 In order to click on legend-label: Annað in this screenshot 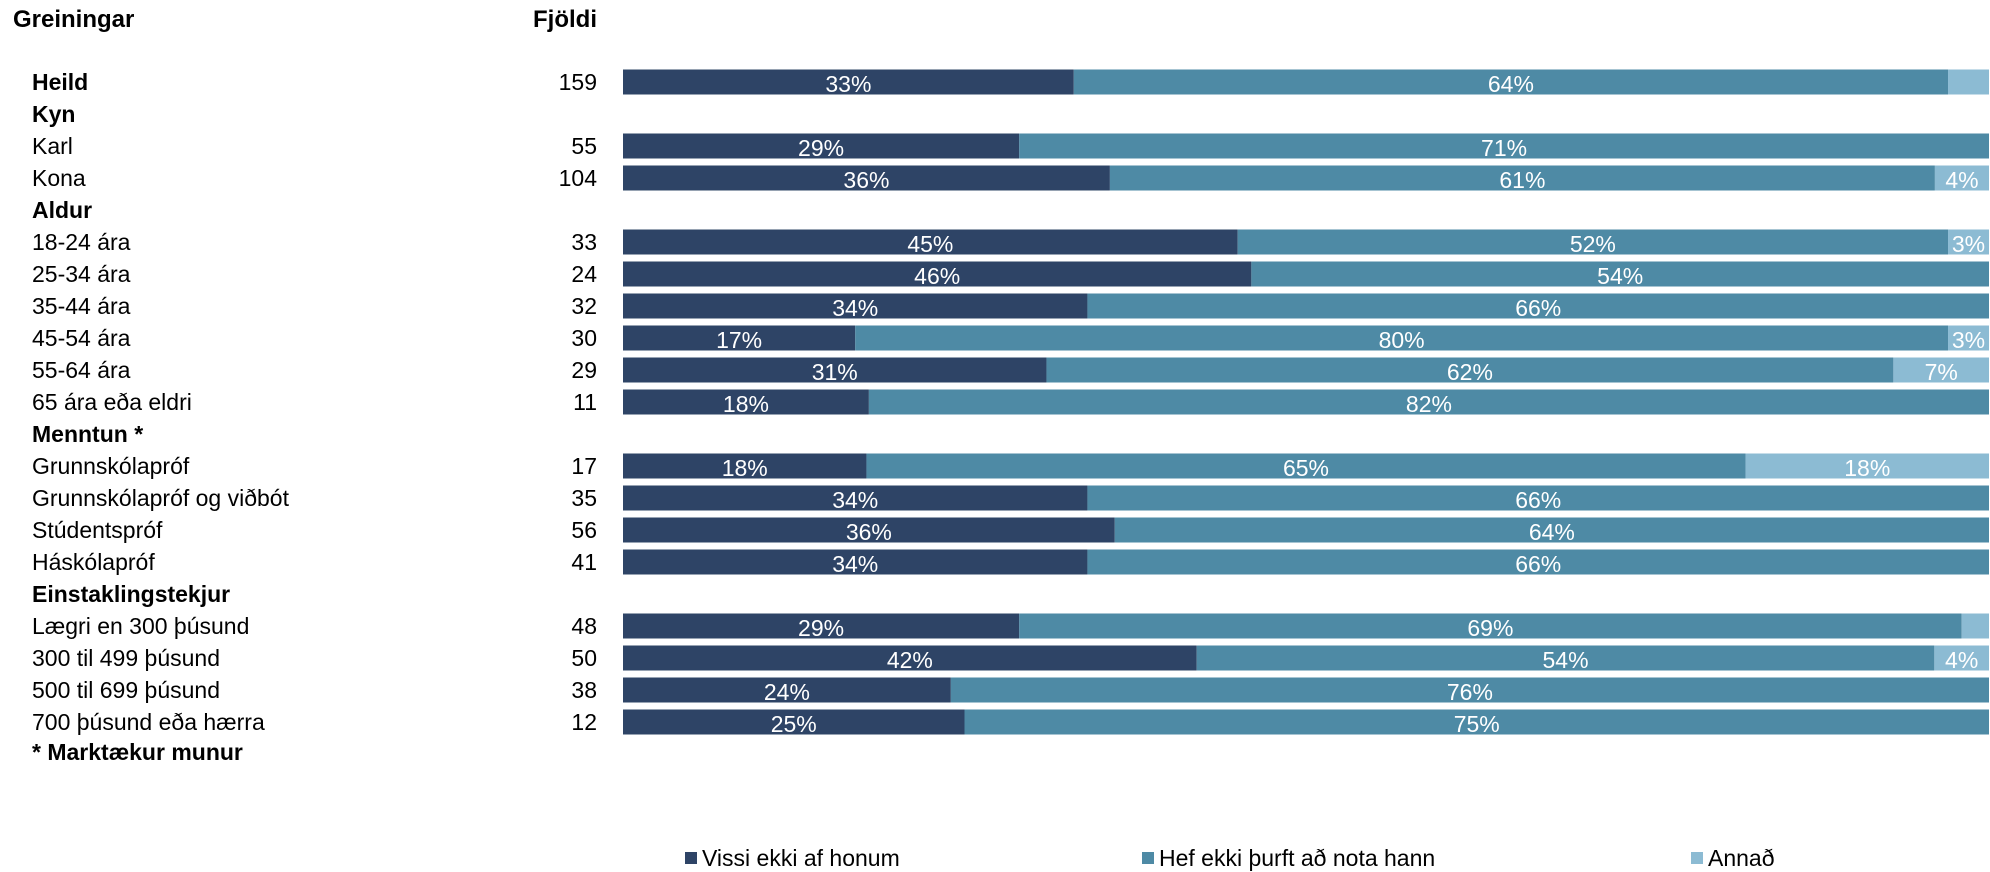, I will do `click(1741, 858)`.